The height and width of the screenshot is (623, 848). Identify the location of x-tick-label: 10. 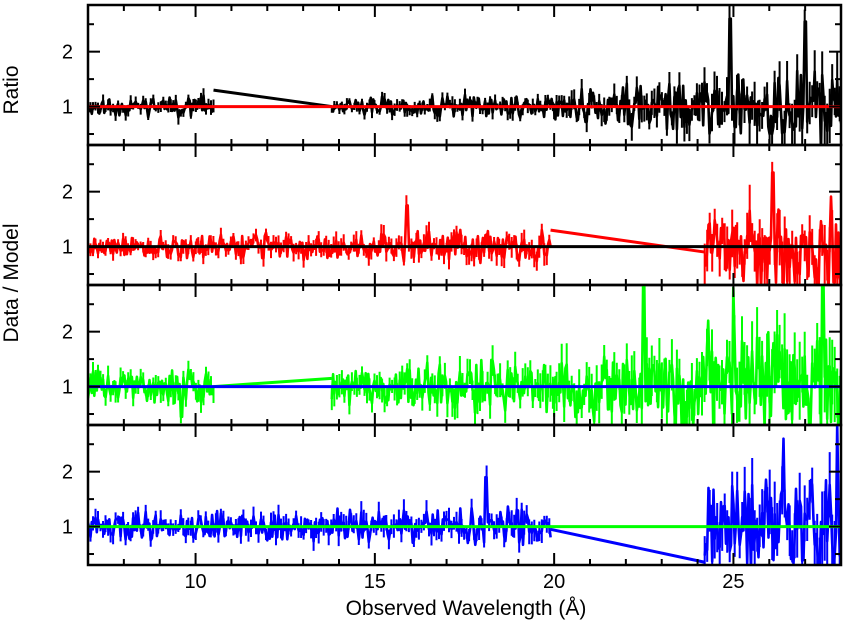
(195, 582).